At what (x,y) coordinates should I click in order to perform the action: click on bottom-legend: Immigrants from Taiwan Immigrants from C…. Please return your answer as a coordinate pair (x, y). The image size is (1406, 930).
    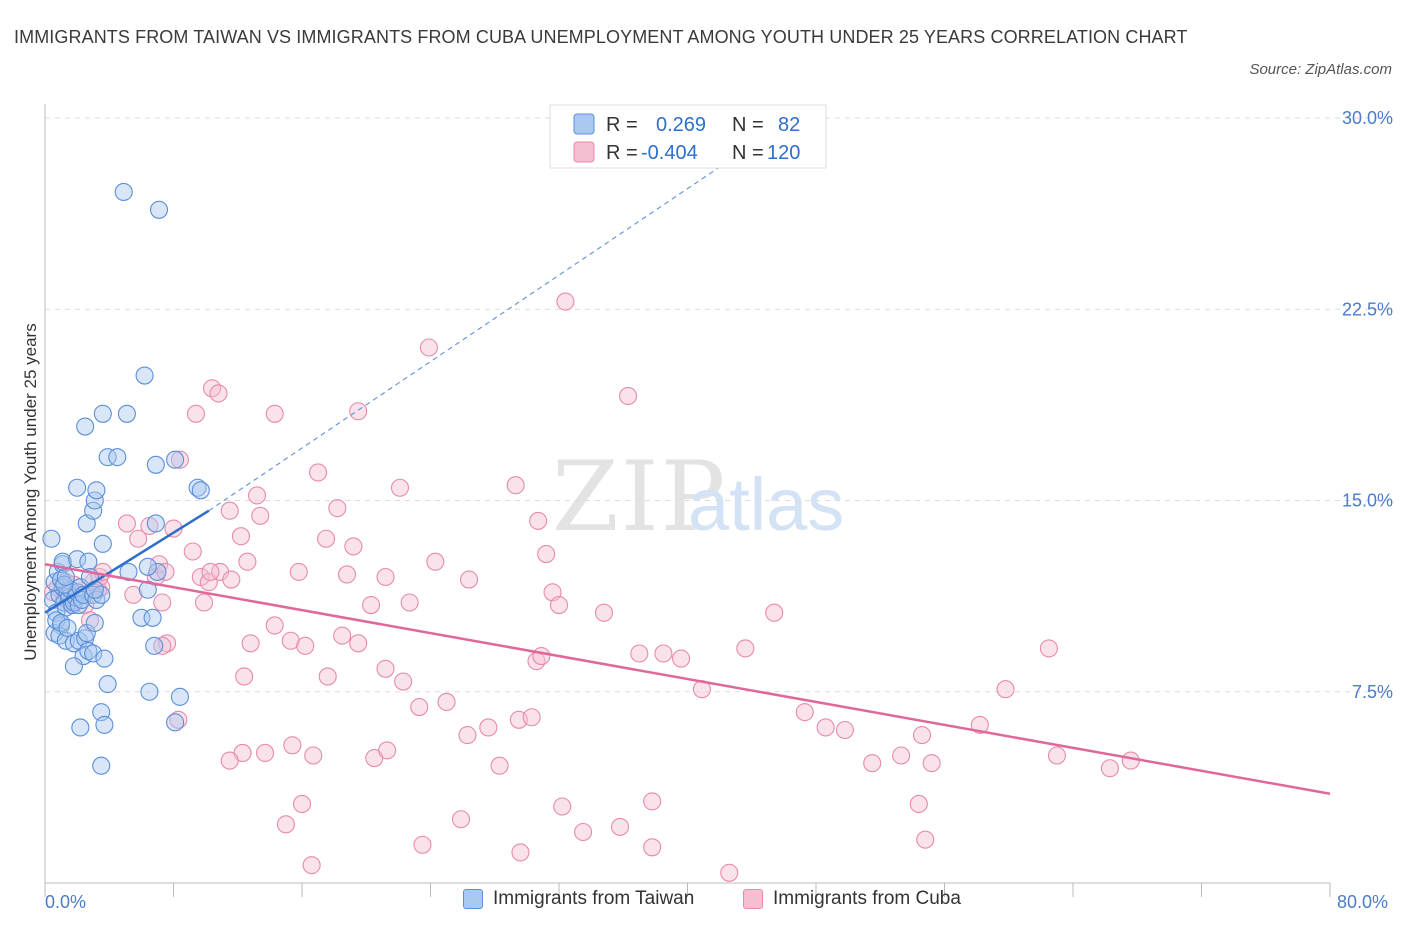
    Looking at the image, I should click on (703, 902).